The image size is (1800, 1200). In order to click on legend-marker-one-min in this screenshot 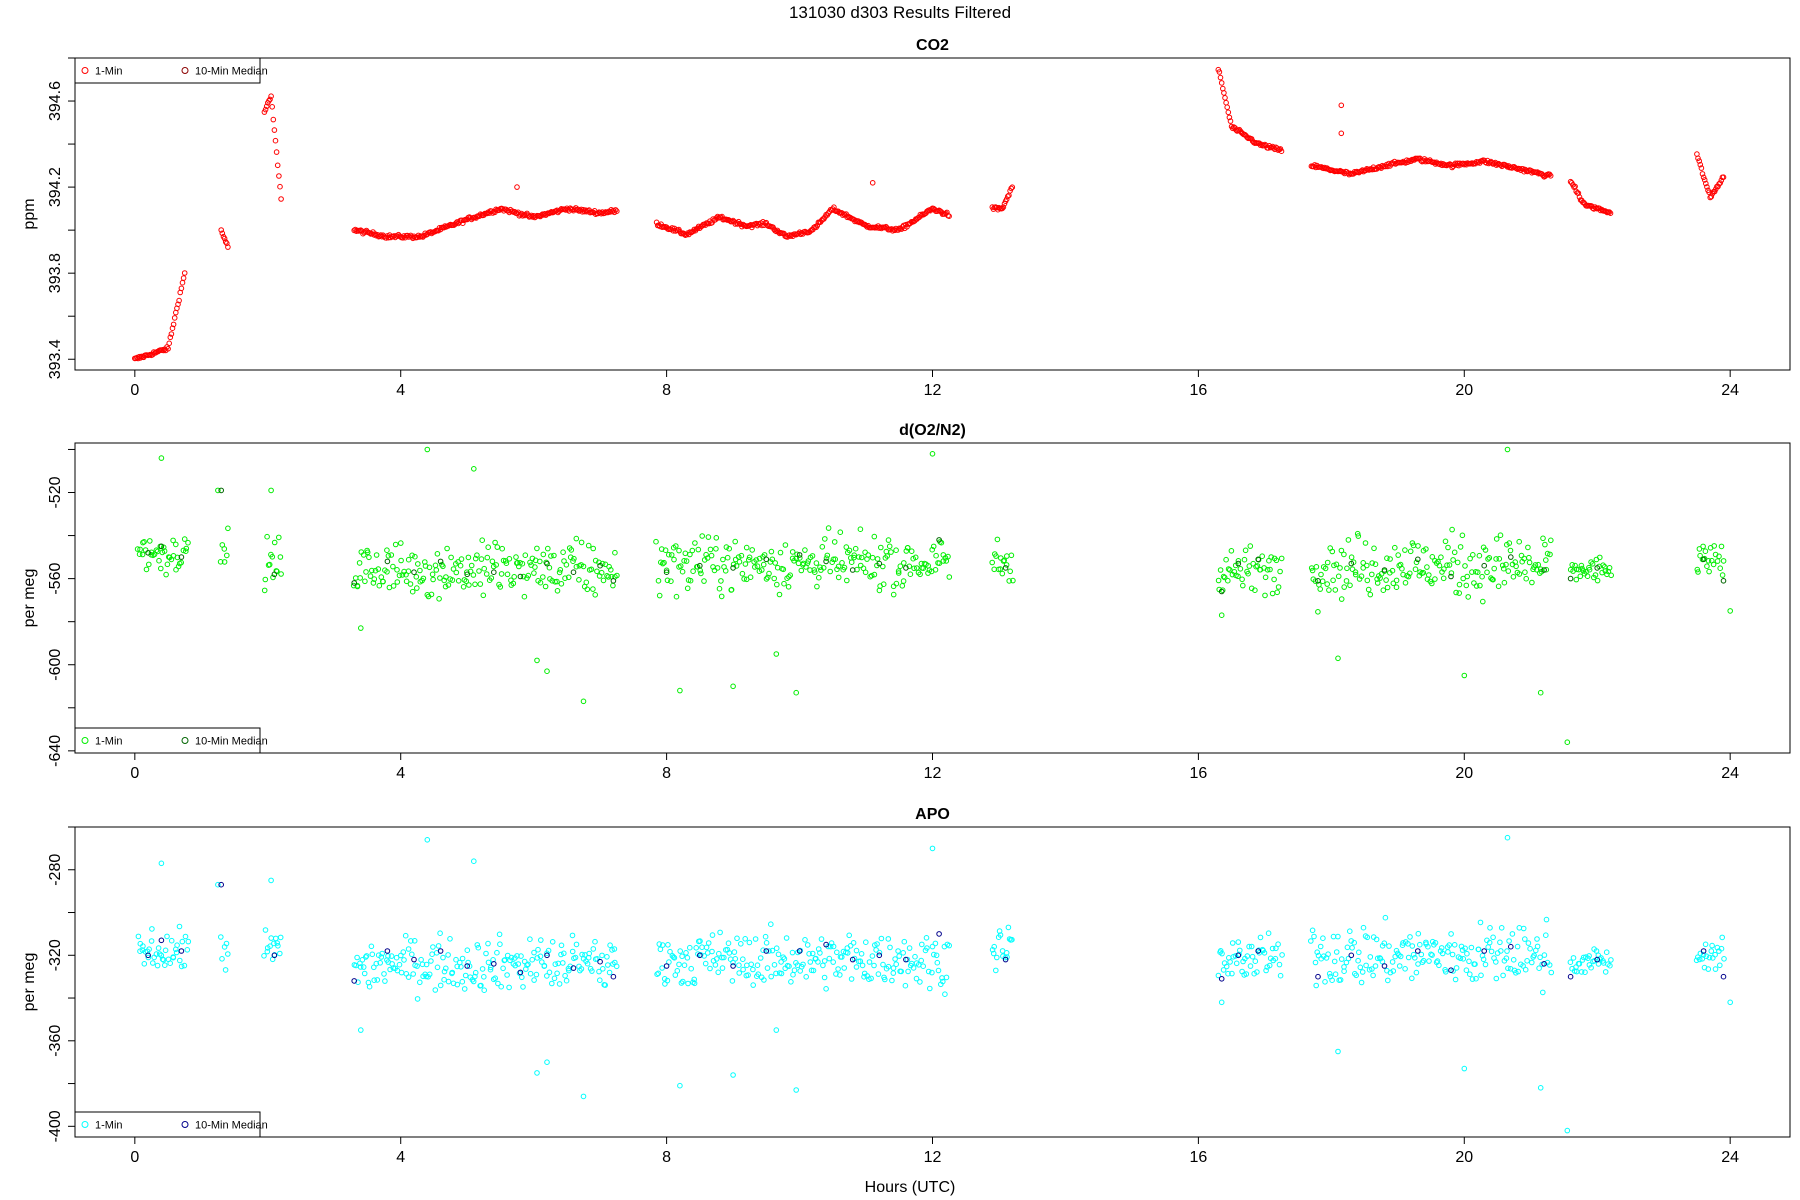, I will do `click(85, 1124)`.